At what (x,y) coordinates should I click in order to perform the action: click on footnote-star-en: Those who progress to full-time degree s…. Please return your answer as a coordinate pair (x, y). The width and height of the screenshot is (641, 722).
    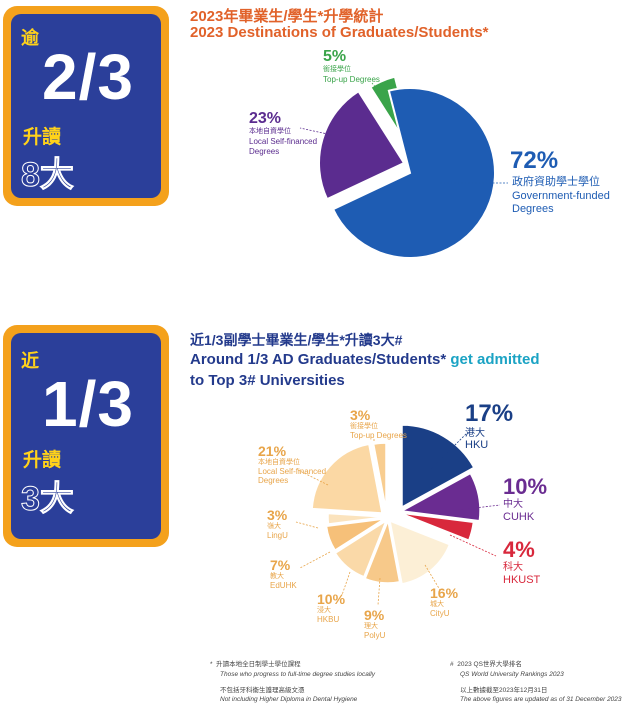
    Looking at the image, I should click on (297, 674).